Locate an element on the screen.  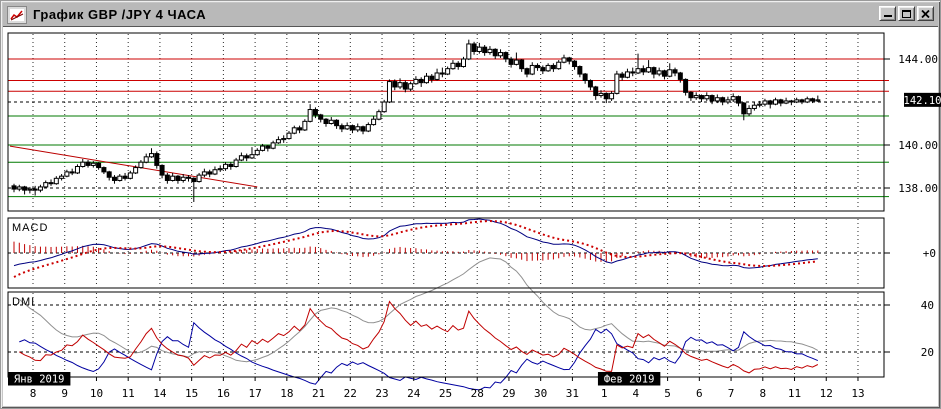
minimize-icon is located at coordinates (887, 16).